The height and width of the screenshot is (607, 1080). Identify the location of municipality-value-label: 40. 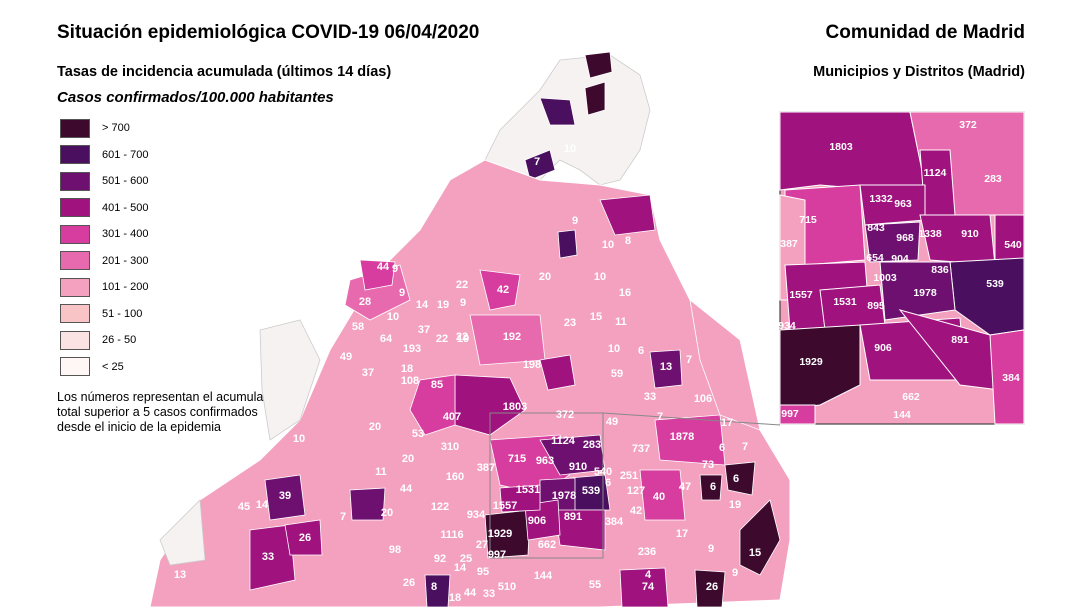
(659, 497).